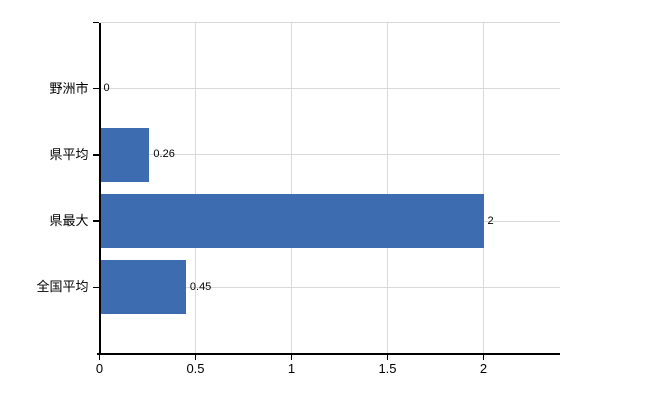 The width and height of the screenshot is (650, 400). What do you see at coordinates (483, 368) in the screenshot?
I see `x-tick-label: 2` at bounding box center [483, 368].